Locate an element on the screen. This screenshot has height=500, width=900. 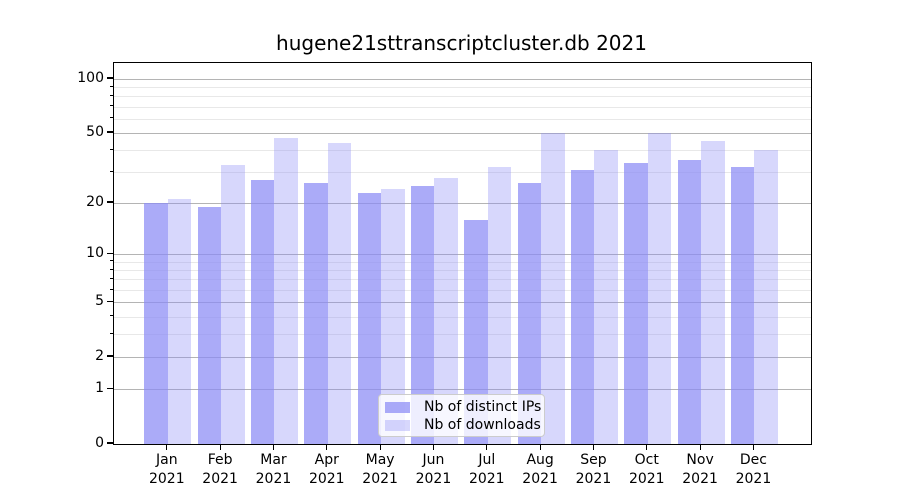
x-tick-label: Dec 2021 is located at coordinates (753, 469).